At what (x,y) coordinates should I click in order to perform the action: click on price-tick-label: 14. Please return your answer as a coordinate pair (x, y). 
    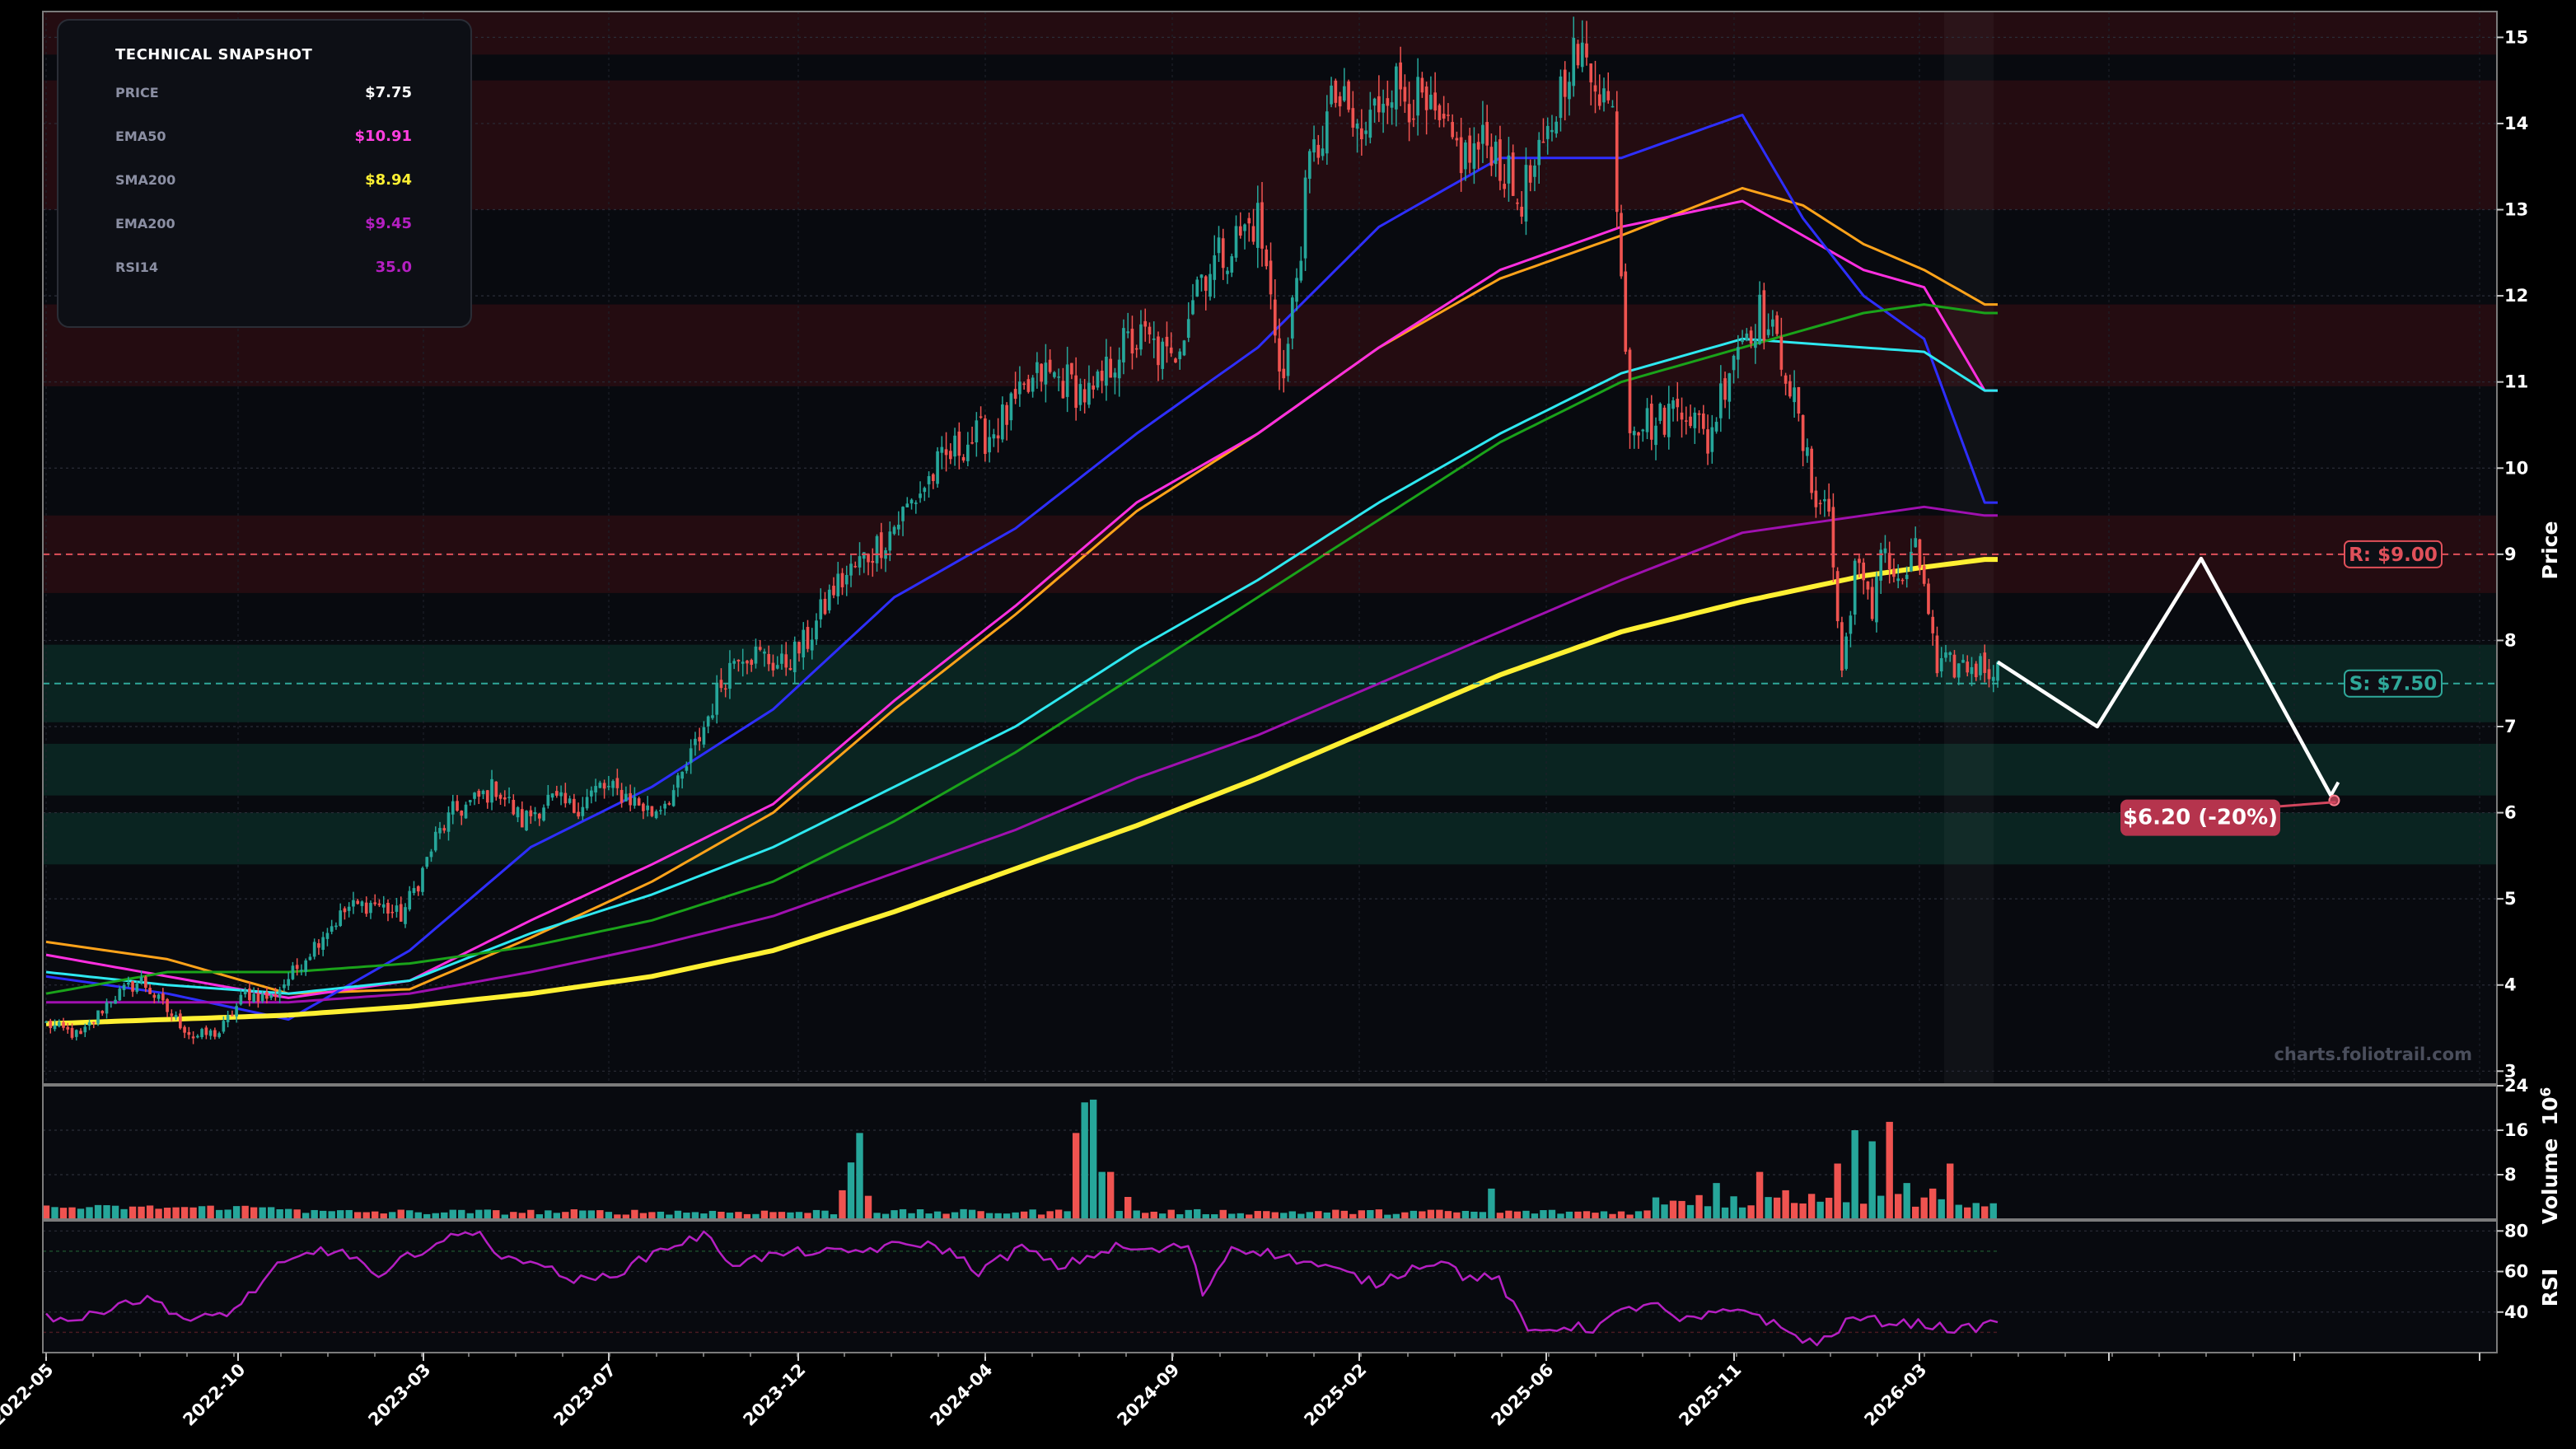
    Looking at the image, I should click on (2516, 123).